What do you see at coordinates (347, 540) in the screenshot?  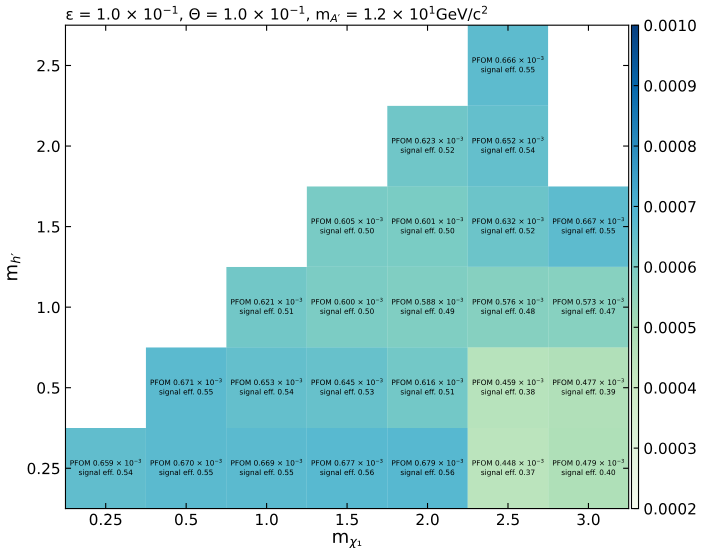 I see `x-axis-title: m$_{χ₁}$` at bounding box center [347, 540].